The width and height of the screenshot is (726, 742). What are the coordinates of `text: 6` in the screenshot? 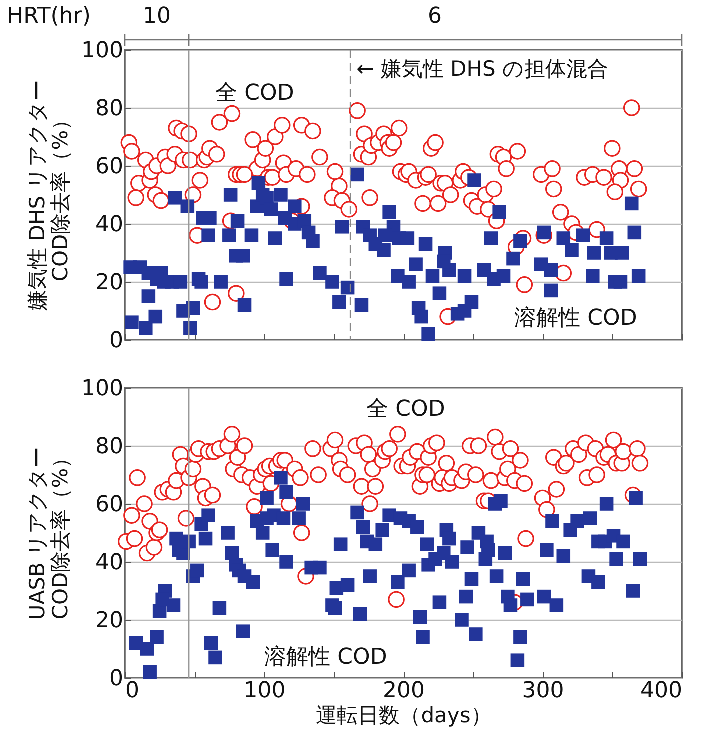 It's located at (435, 16).